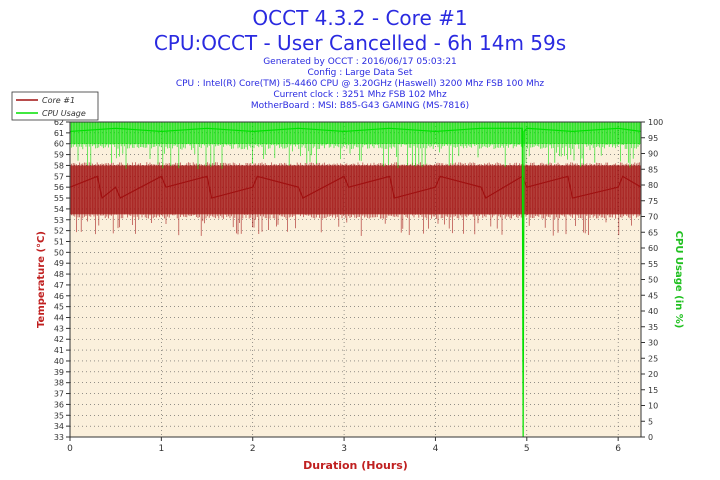 The width and height of the screenshot is (720, 480). Describe the element at coordinates (59, 372) in the screenshot. I see `y-tick-label-left: 39` at that location.